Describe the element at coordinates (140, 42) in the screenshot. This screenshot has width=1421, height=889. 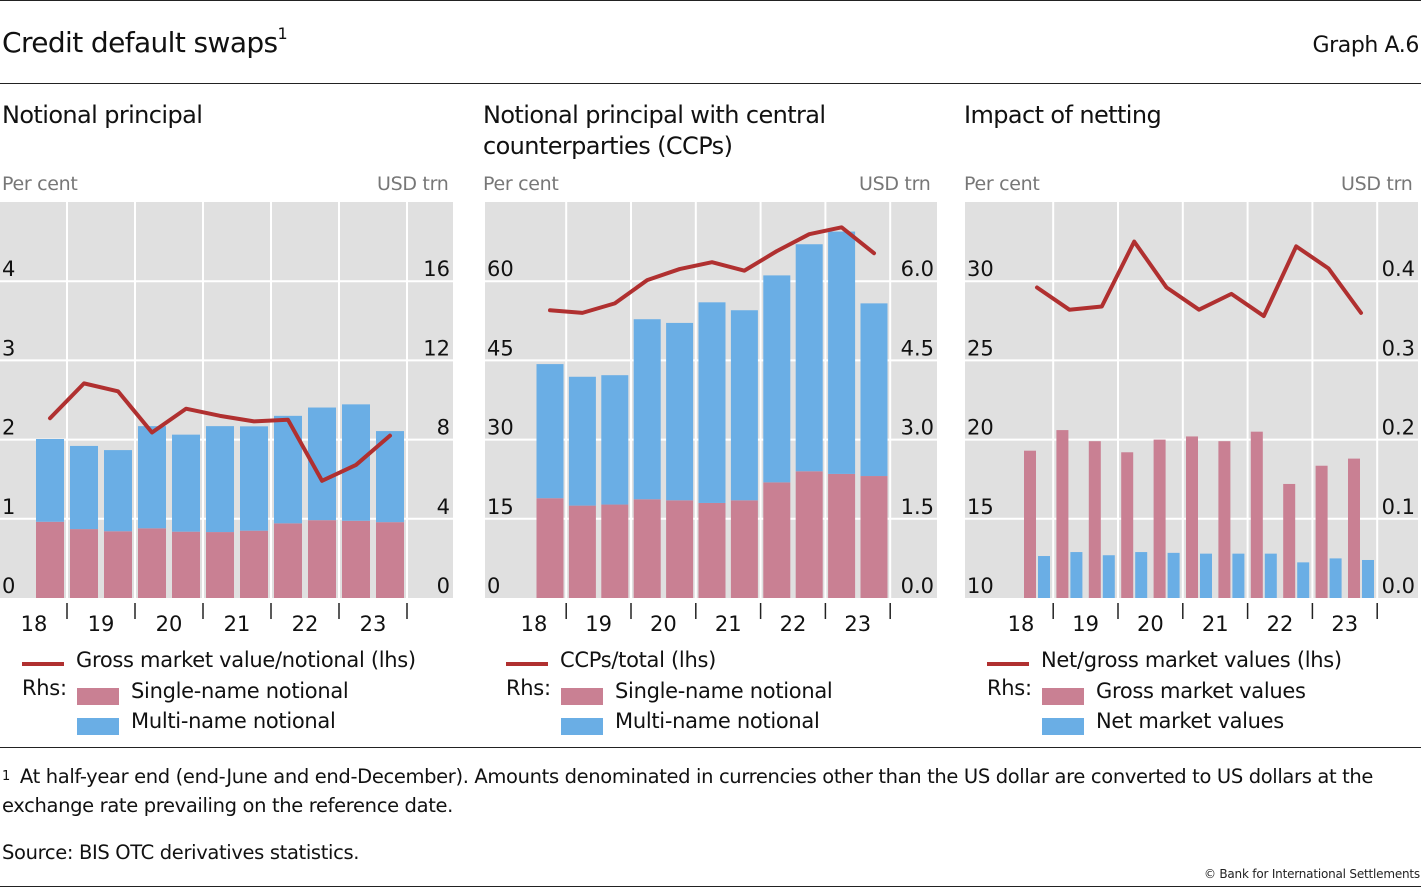
I see `graph-title-text: Credit default swaps` at that location.